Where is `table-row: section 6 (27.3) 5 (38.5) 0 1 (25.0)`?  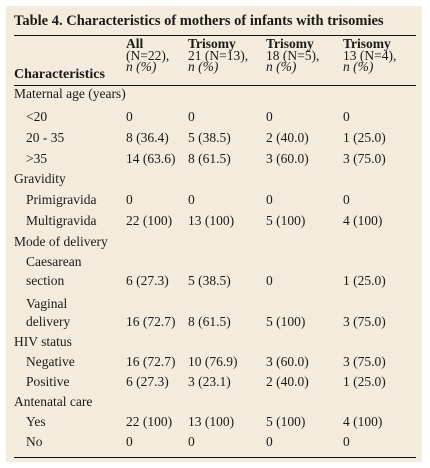
table-row: section 6 (27.3) 5 (38.5) 0 1 (25.0) is located at coordinates (206, 280).